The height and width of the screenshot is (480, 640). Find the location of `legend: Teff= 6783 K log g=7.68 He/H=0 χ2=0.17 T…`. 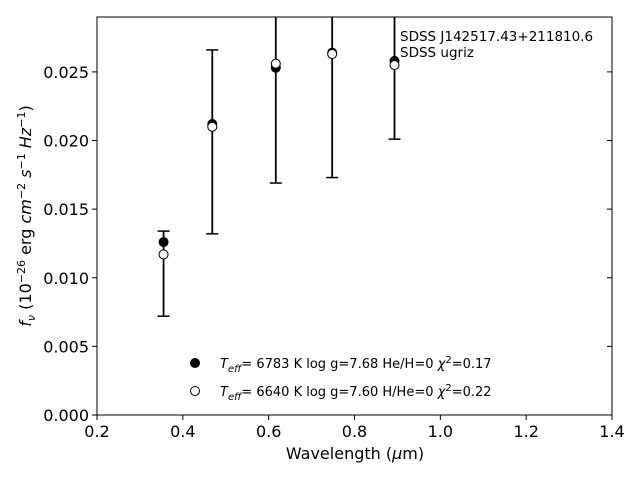

legend: Teff= 6783 K log g=7.68 He/H=0 χ2=0.17 T… is located at coordinates (341, 379).